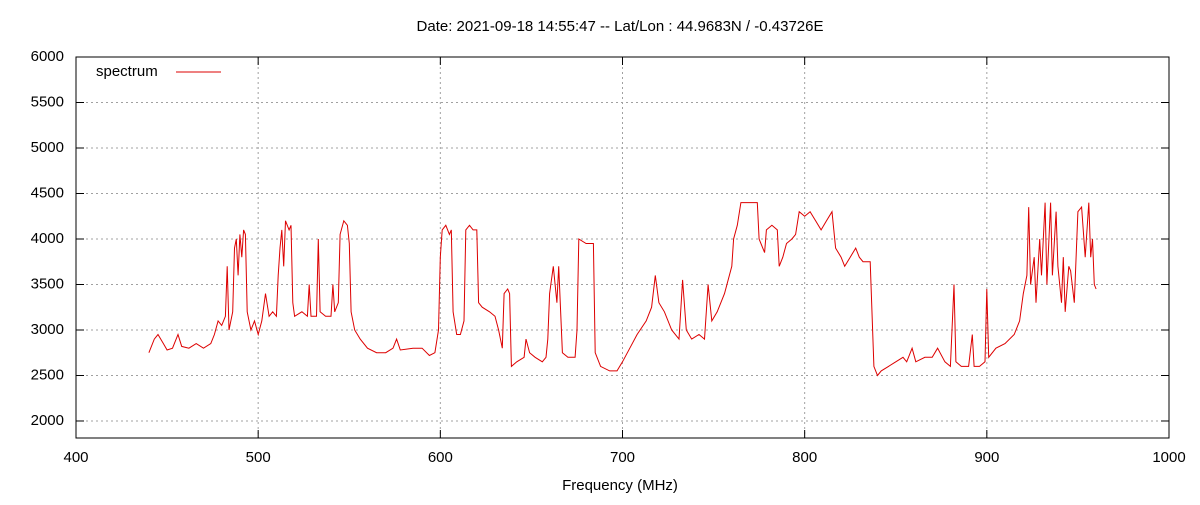  I want to click on x-tick-label: 500, so click(258, 457).